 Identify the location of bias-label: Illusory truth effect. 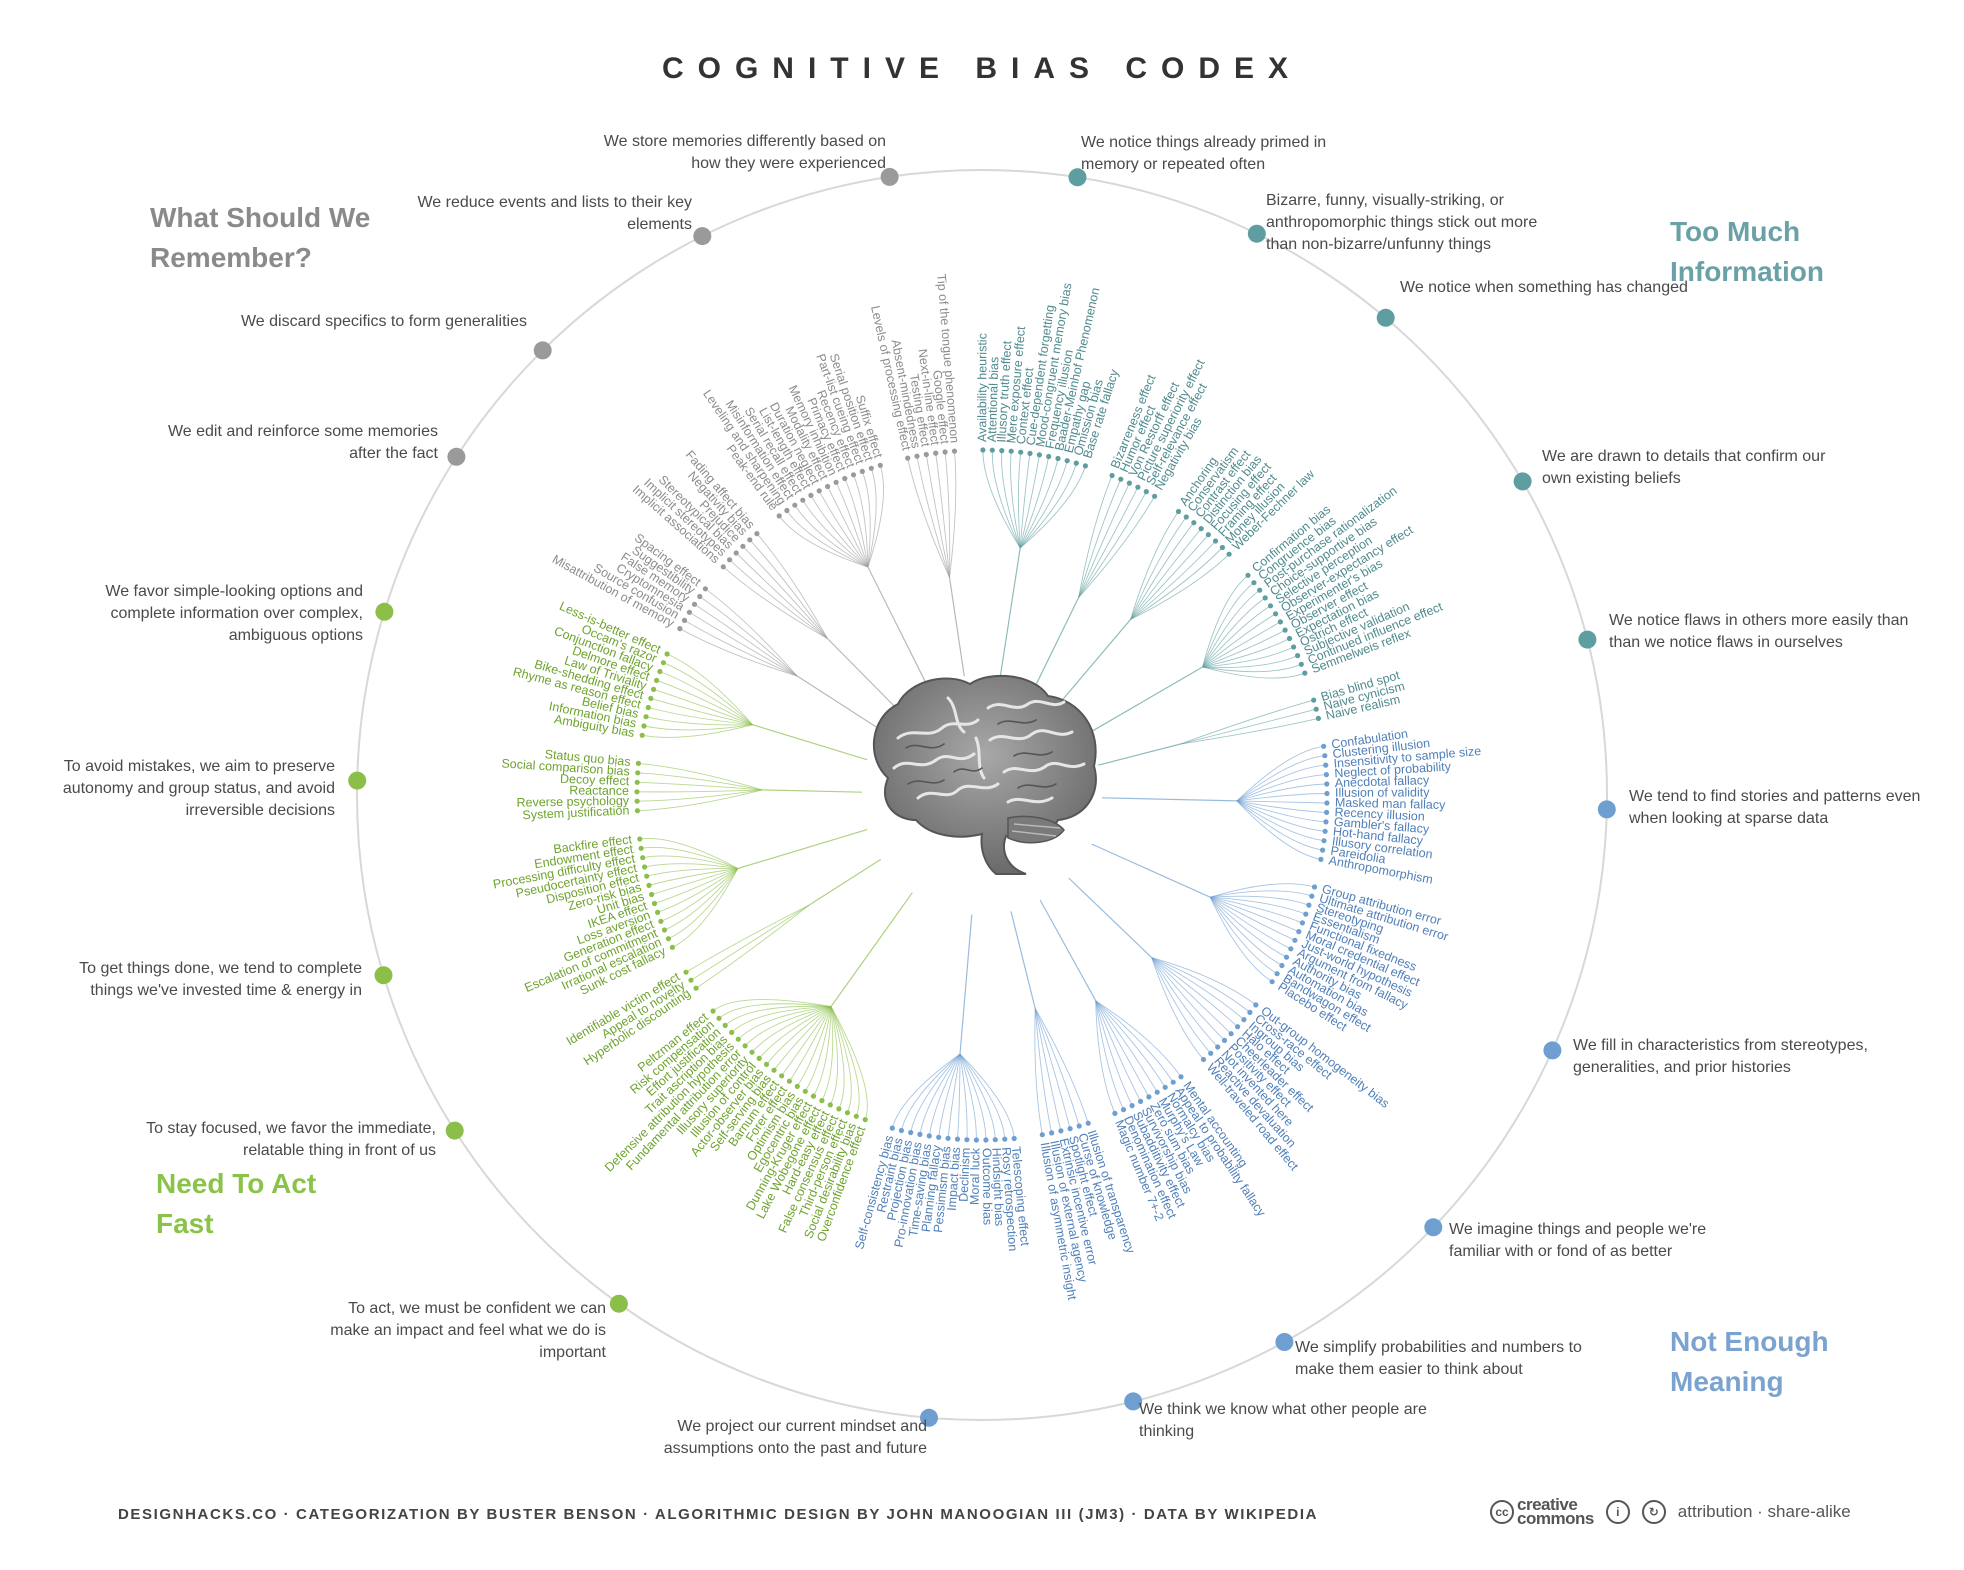
(1005, 391).